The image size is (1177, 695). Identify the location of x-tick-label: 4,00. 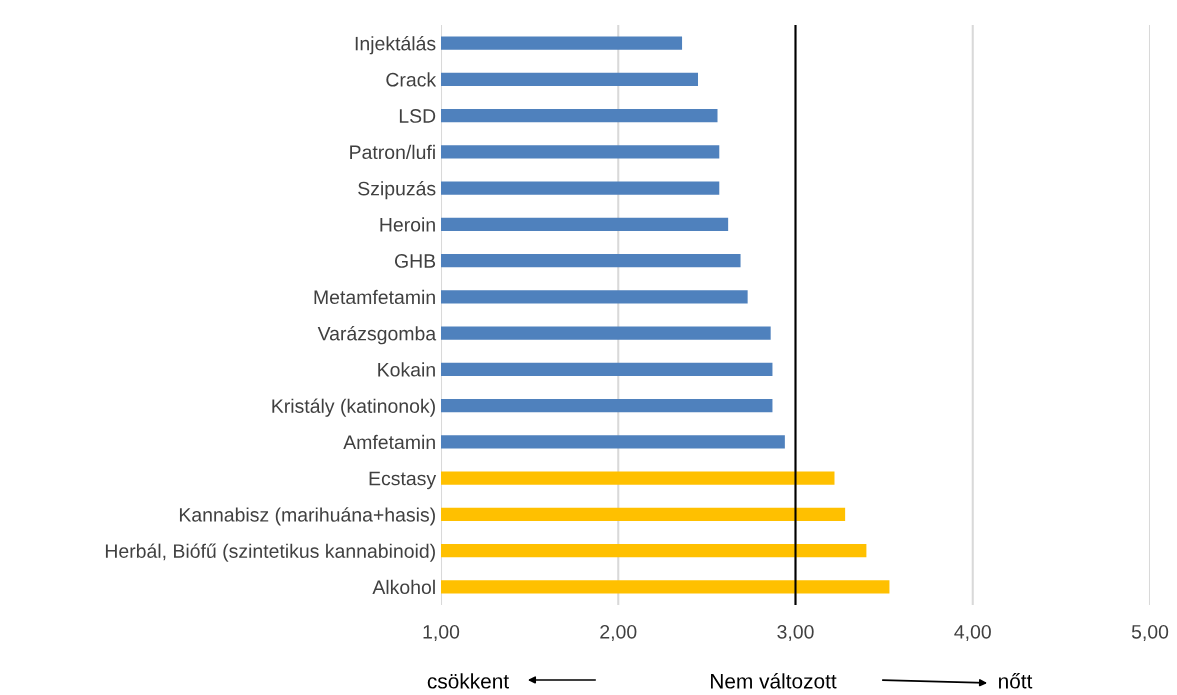
(972, 633).